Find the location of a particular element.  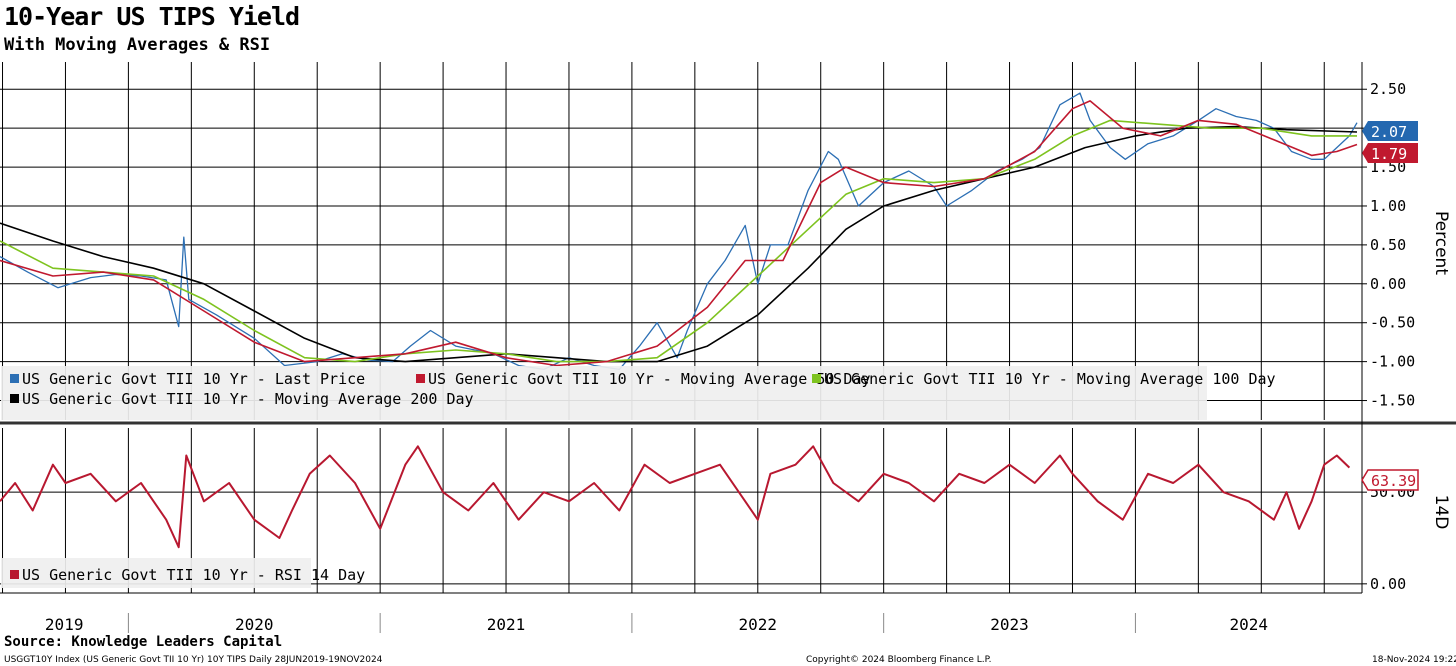

y-tick-label: -1.50 is located at coordinates (1392, 401).